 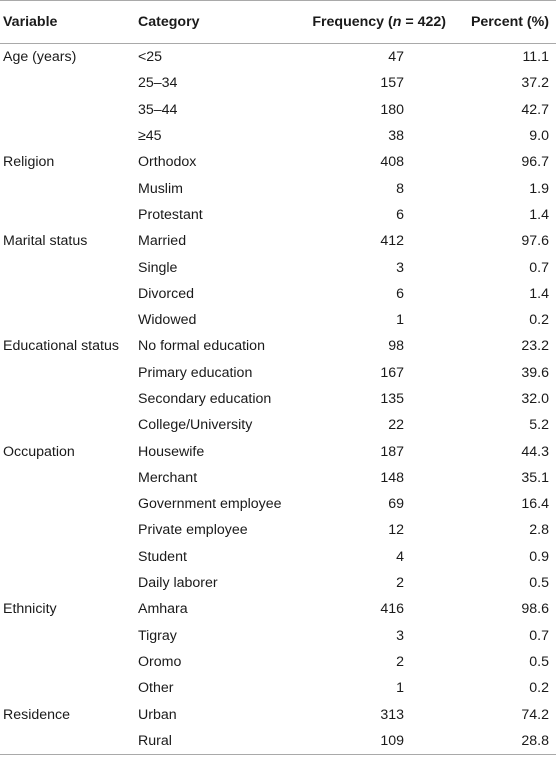 What do you see at coordinates (201, 346) in the screenshot?
I see `category-cell: No formal education` at bounding box center [201, 346].